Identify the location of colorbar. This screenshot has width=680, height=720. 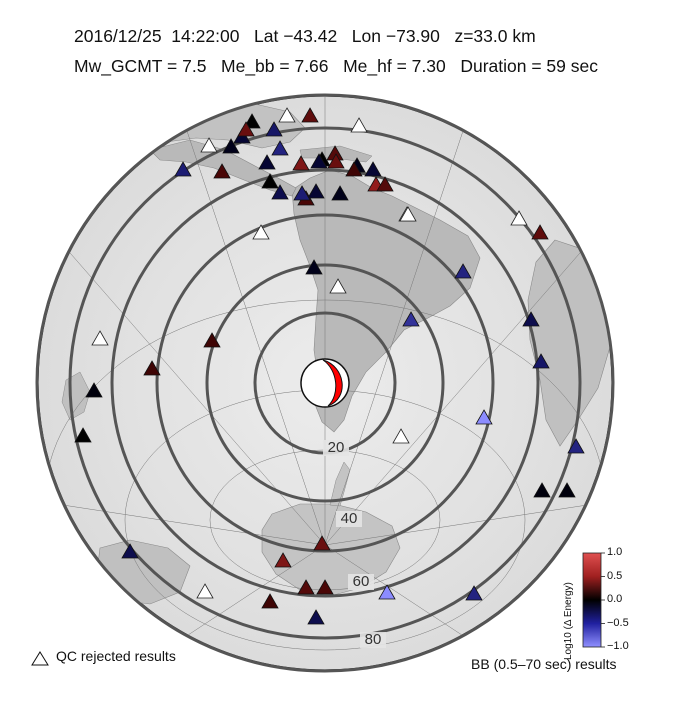
(592, 600).